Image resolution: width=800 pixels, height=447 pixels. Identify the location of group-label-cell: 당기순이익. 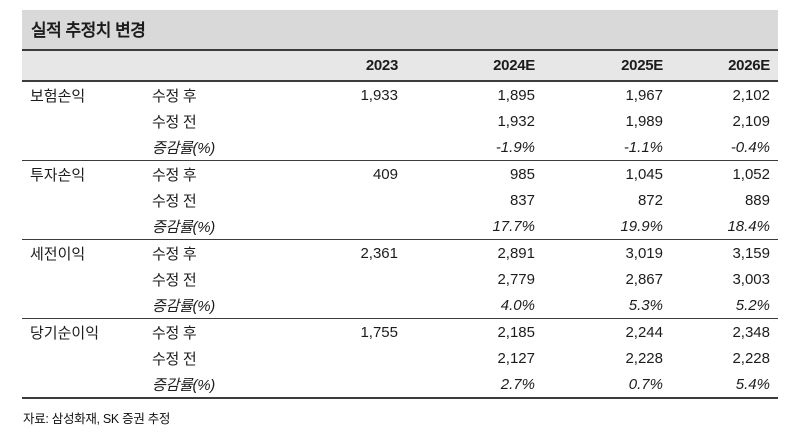
(87, 331).